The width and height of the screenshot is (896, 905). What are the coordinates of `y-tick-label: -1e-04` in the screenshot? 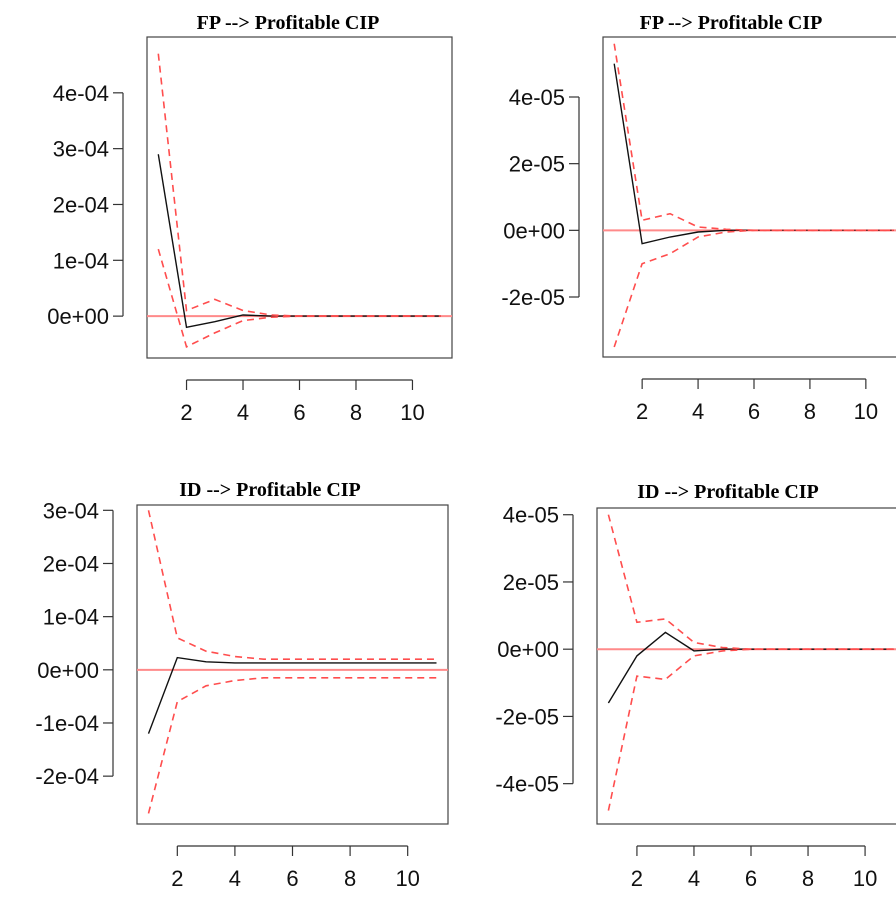 It's located at (67, 723).